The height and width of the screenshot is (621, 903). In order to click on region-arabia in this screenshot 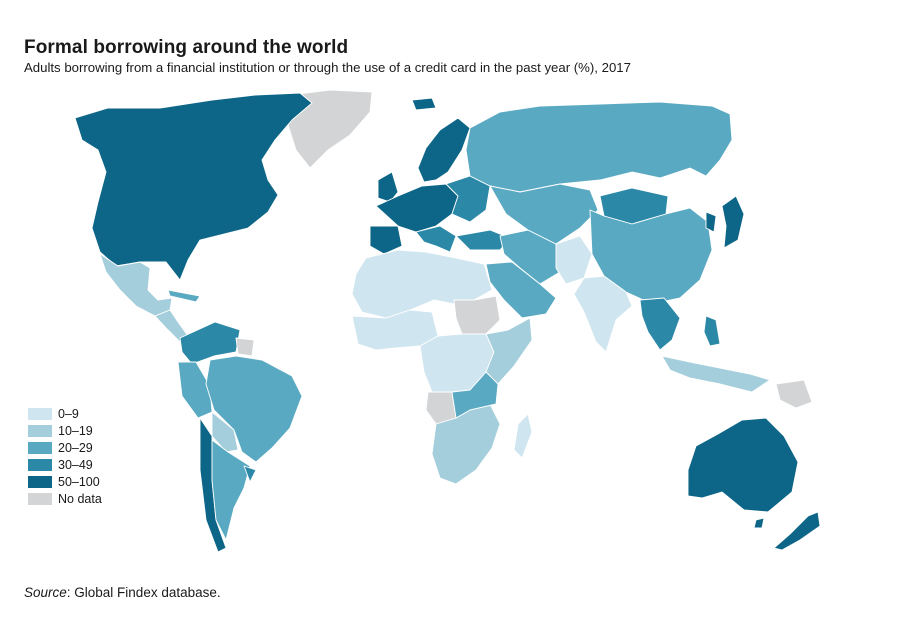, I will do `click(521, 290)`.